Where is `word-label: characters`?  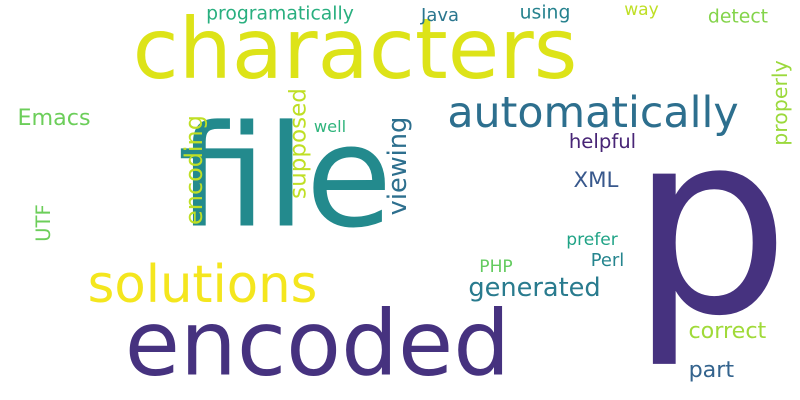
word-label: characters is located at coordinates (355, 49).